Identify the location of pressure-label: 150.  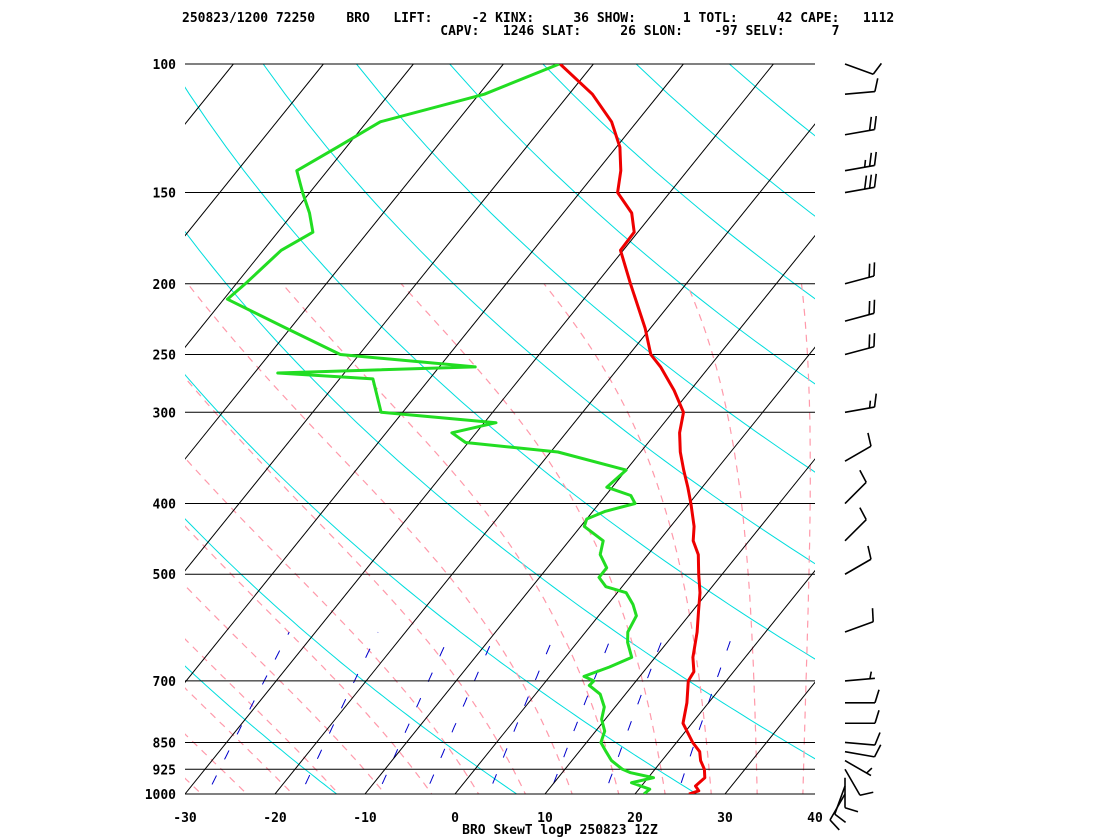
(165, 194).